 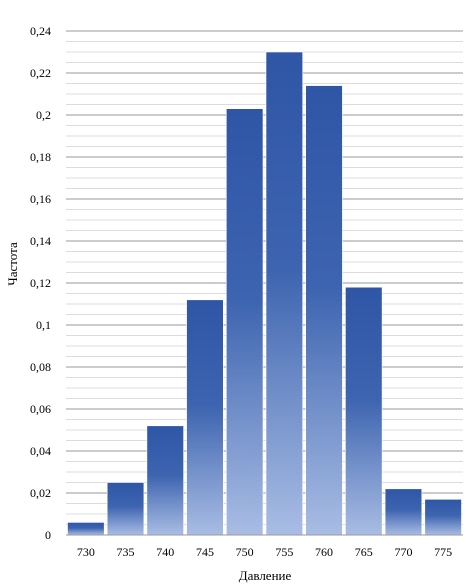 What do you see at coordinates (40, 31) in the screenshot?
I see `y-tick-label: 0,24` at bounding box center [40, 31].